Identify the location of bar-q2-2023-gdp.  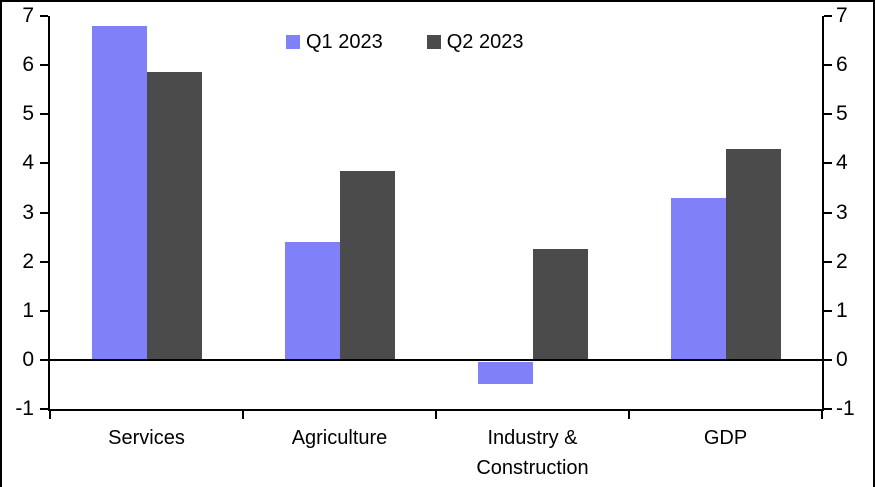
(753, 254).